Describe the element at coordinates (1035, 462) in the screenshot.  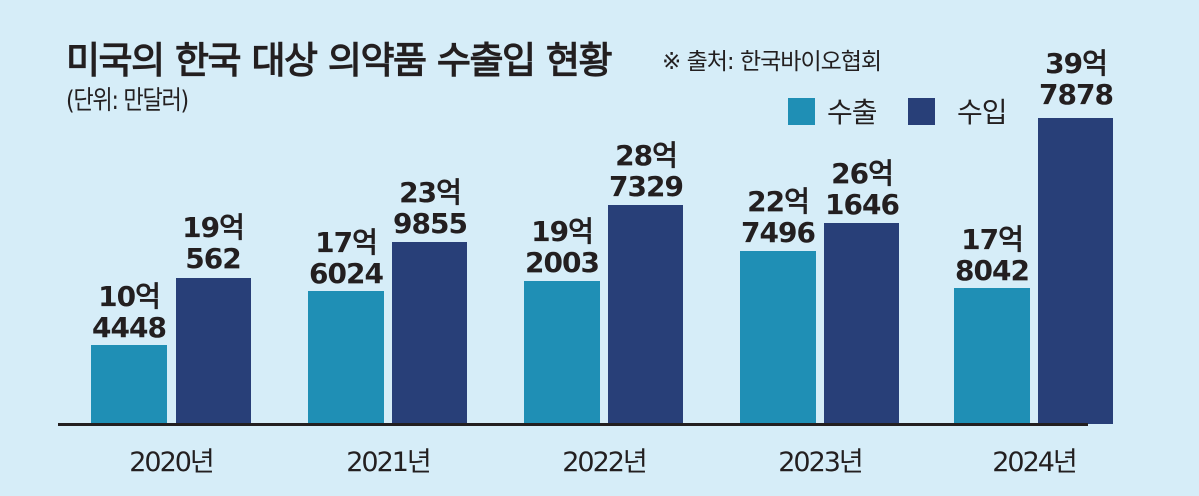
I see `x-tick-2024: 2024년` at that location.